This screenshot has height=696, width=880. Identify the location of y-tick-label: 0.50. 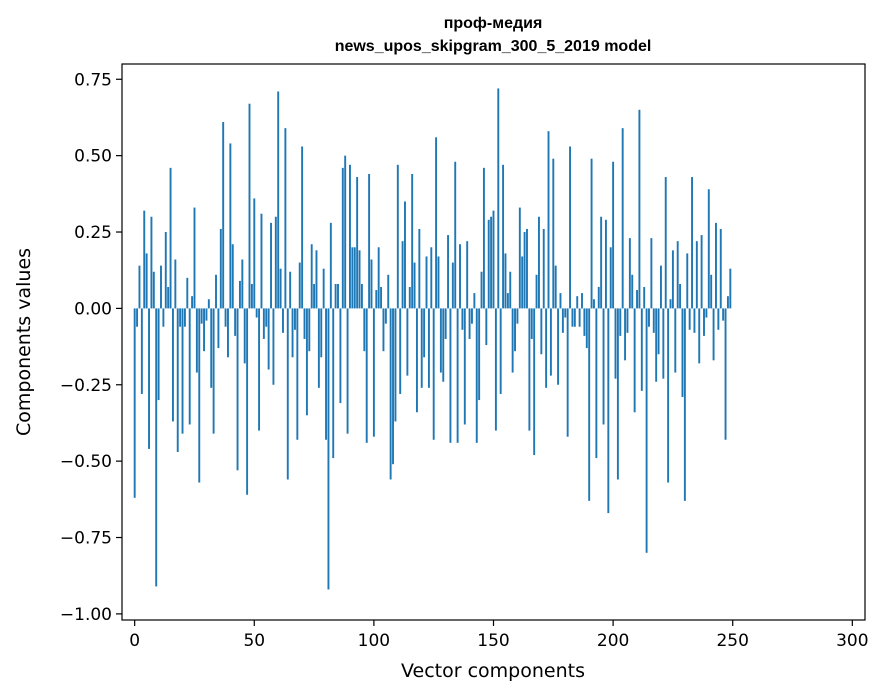
(93, 157).